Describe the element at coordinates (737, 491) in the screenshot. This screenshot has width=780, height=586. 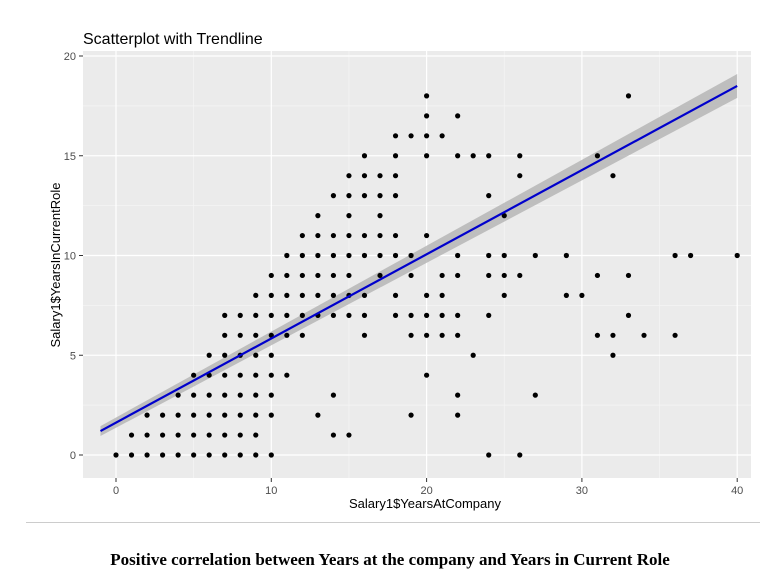
I see `x-tick-label: 40` at that location.